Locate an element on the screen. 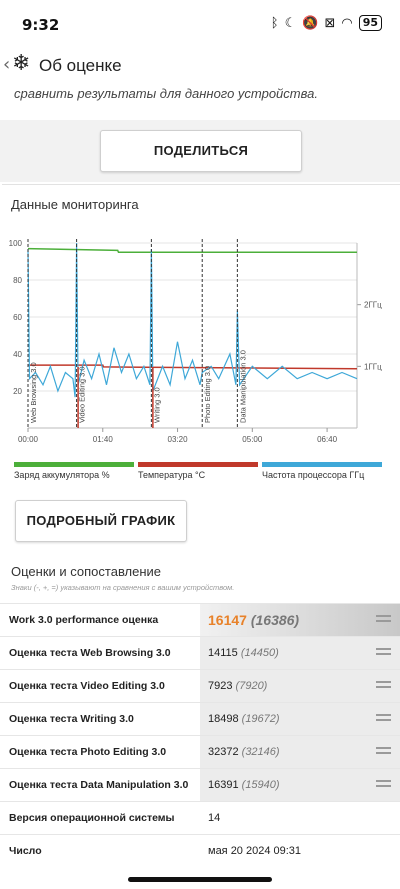  legend-cpu-frequency-label: Частота процессора ГГц is located at coordinates (313, 475).